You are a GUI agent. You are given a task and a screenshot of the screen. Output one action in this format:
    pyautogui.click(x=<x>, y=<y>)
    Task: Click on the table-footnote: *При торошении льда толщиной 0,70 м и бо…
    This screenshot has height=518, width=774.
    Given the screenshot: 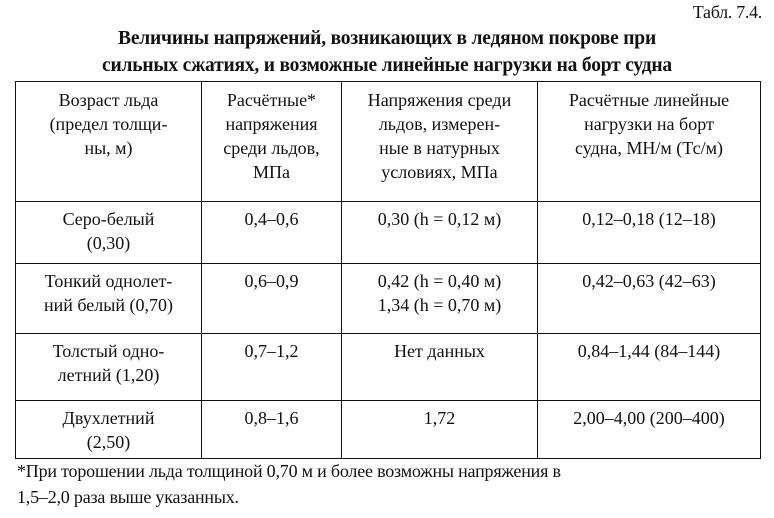 What is the action you would take?
    pyautogui.click(x=387, y=484)
    